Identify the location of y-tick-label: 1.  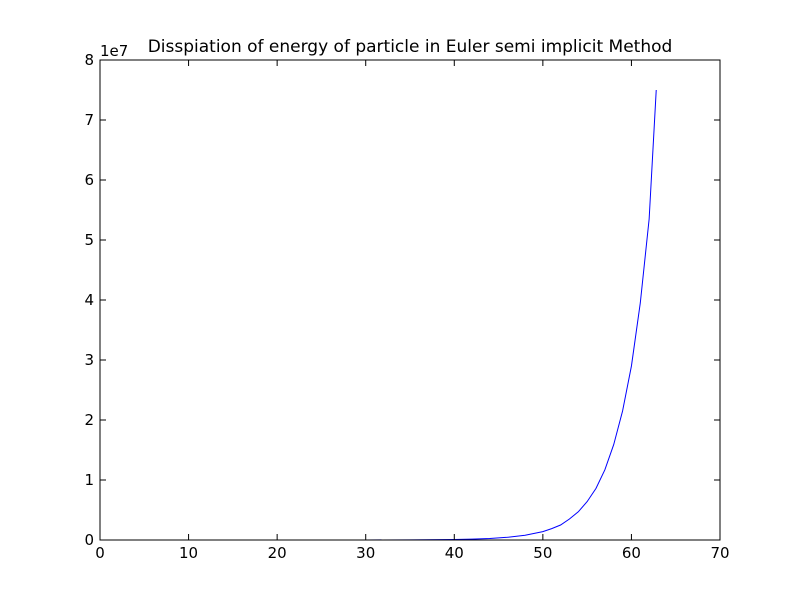
(89, 480).